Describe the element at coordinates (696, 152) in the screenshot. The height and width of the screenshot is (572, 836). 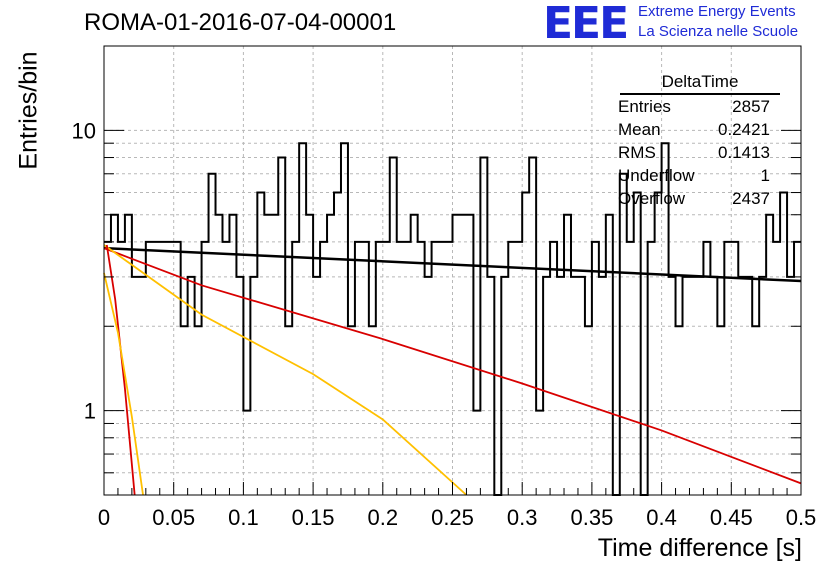
I see `stats-row: RMS 0.1413` at that location.